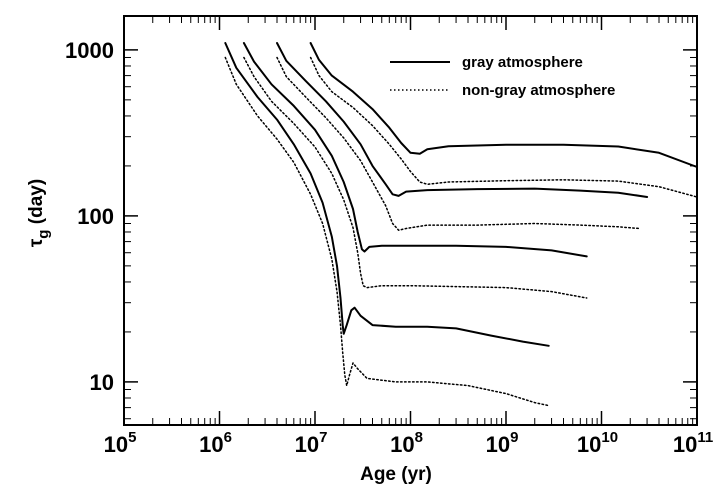  Describe the element at coordinates (396, 474) in the screenshot. I see `x-axis-title: Age (yr)` at that location.